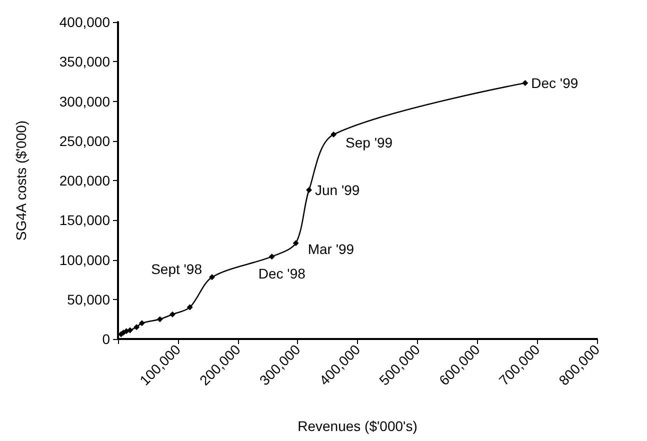  I want to click on annotation: Sep '99, so click(369, 142).